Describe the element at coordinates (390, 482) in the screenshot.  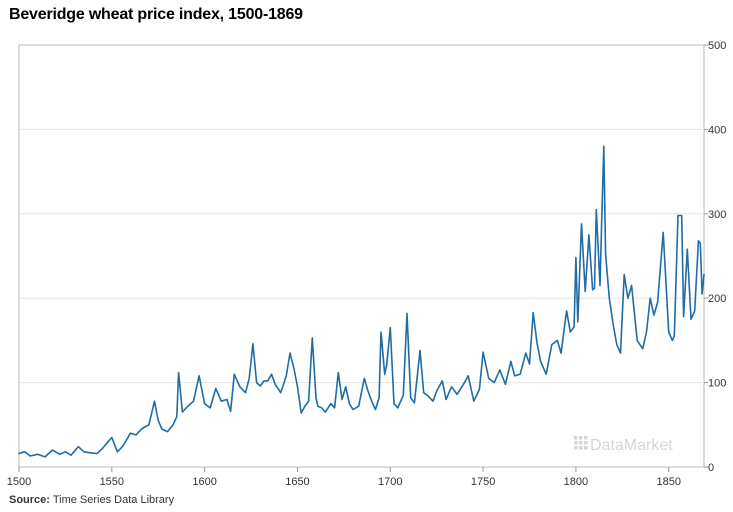
I see `x-tick-label: 1700` at that location.